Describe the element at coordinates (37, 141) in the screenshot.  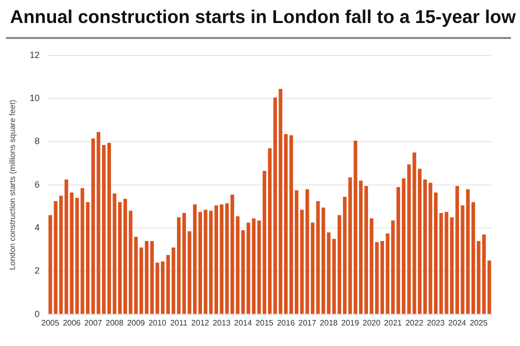
I see `y-tick-label: 8` at that location.